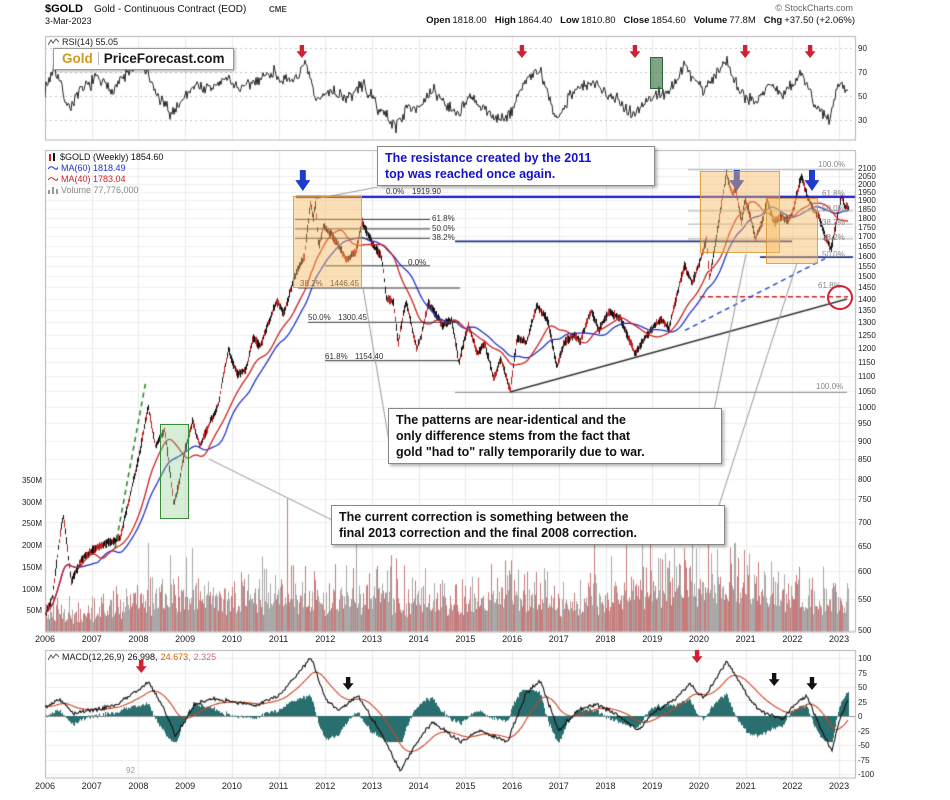  What do you see at coordinates (865, 500) in the screenshot?
I see `price-axis-label: 750` at bounding box center [865, 500].